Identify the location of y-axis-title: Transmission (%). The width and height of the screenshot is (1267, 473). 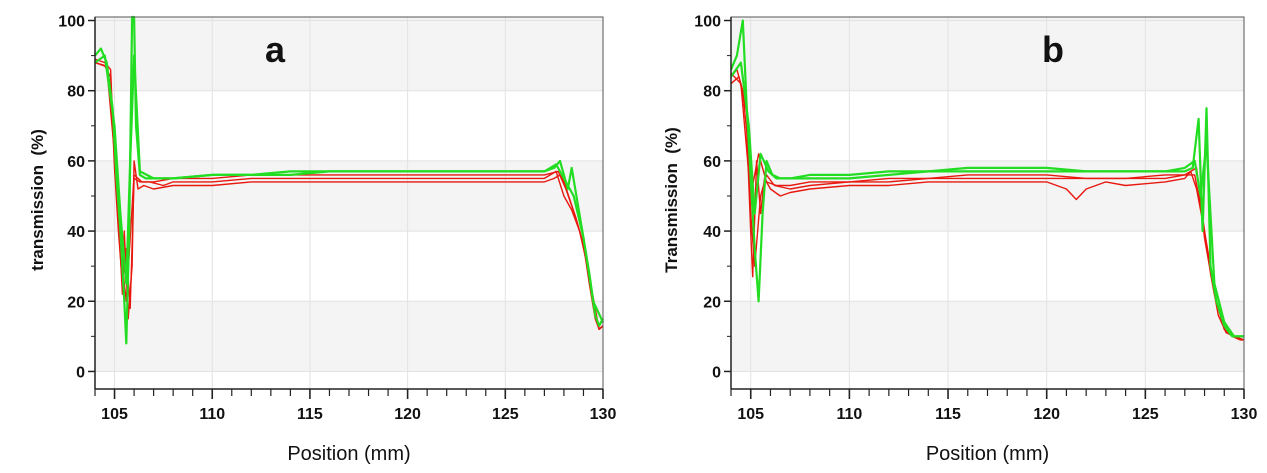
(671, 199).